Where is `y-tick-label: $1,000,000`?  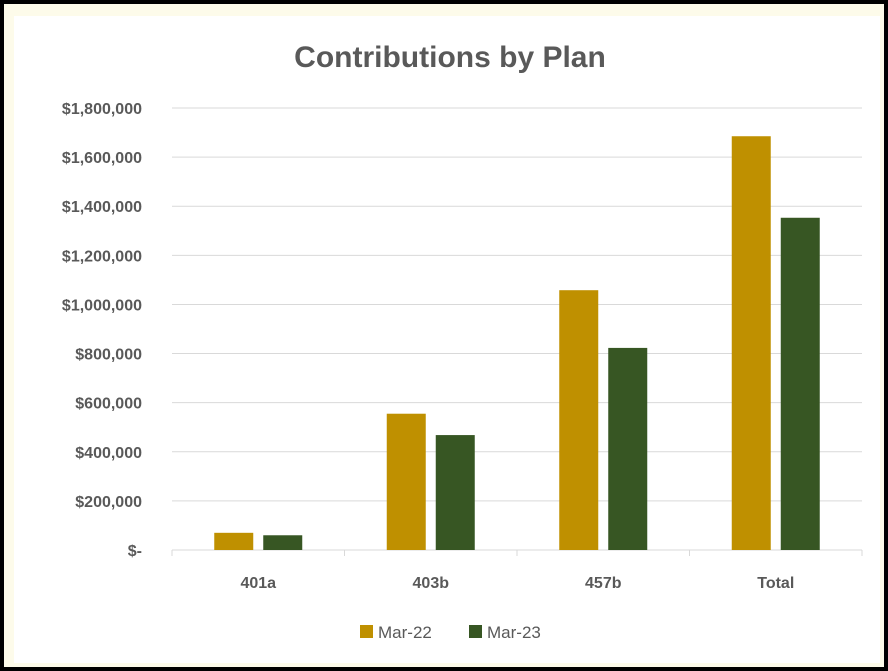
y-tick-label: $1,000,000 is located at coordinates (102, 305).